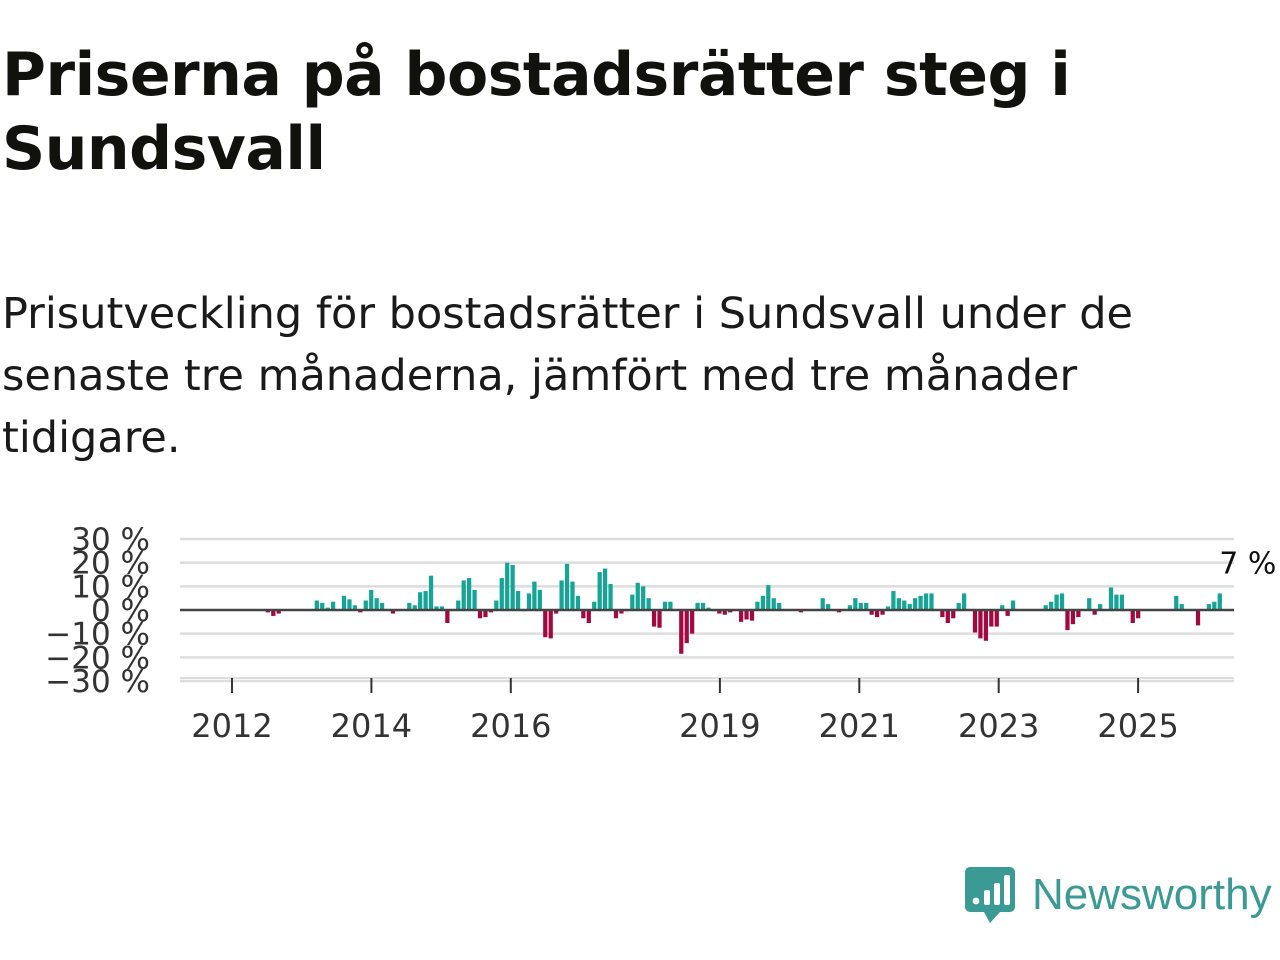  I want to click on y-tick-label: 10 %, so click(110, 587).